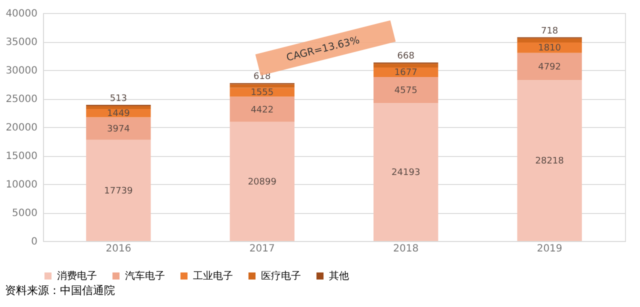 This screenshot has height=307, width=640. I want to click on legend-label: 其他, so click(339, 276).